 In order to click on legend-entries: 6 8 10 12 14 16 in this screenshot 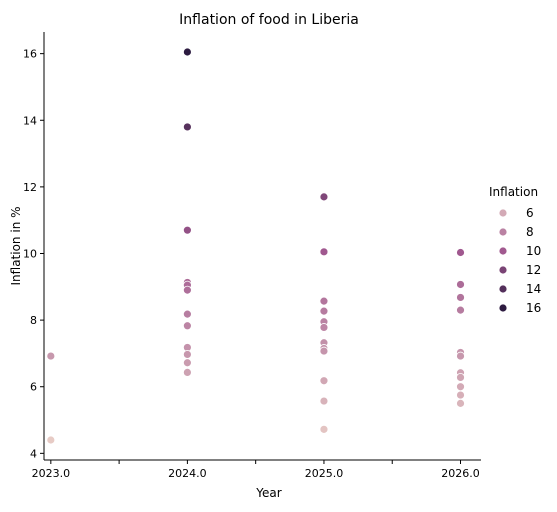, I will do `click(519, 260)`.